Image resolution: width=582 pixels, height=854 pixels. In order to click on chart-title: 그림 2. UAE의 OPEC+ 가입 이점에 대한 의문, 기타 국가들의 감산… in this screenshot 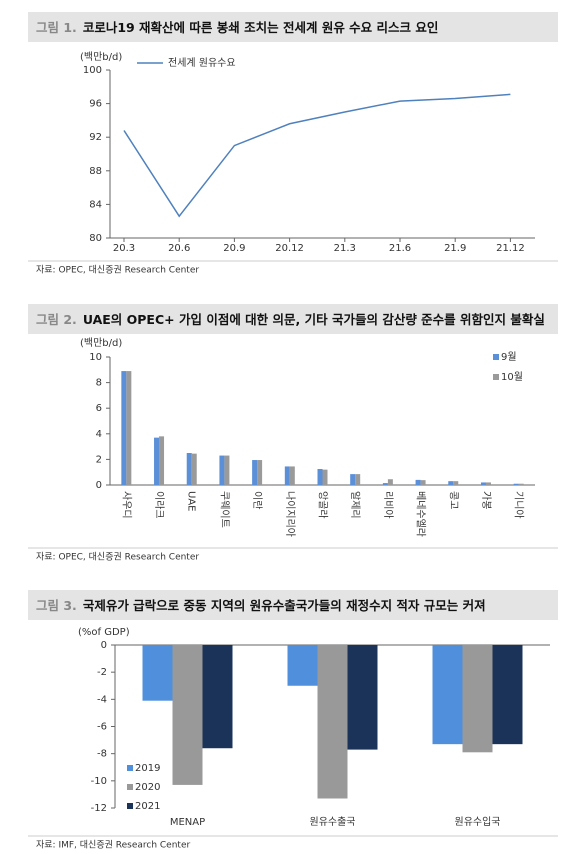, I will do `click(290, 319)`.